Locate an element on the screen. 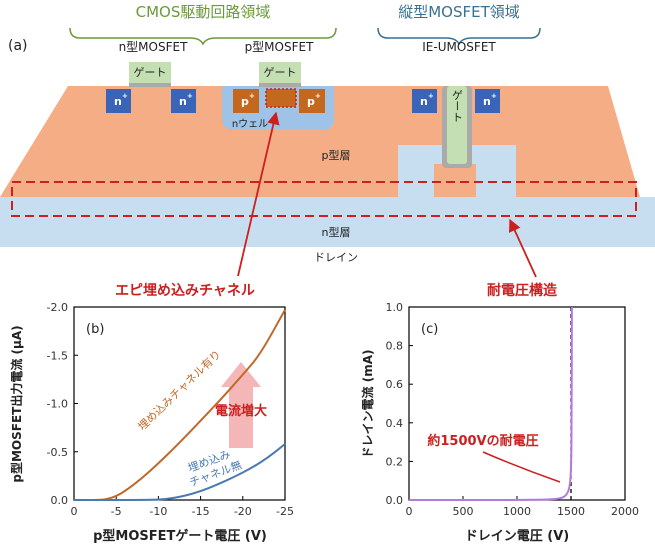  nmos-gate is located at coordinates (150, 72).